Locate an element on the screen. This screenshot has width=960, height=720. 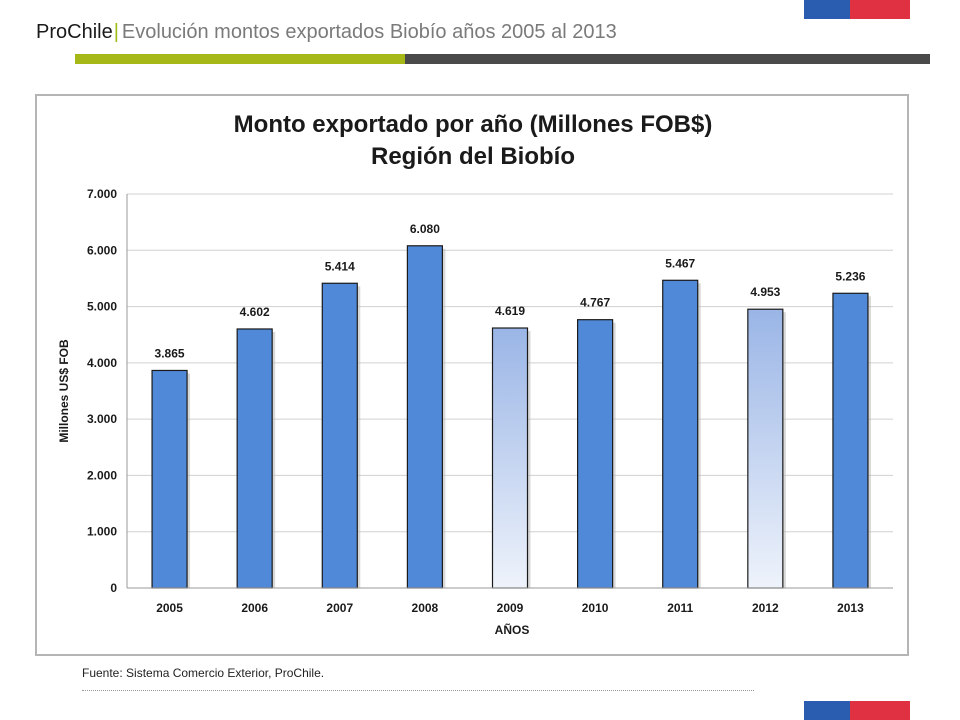
data-label: 4.767 is located at coordinates (595, 303).